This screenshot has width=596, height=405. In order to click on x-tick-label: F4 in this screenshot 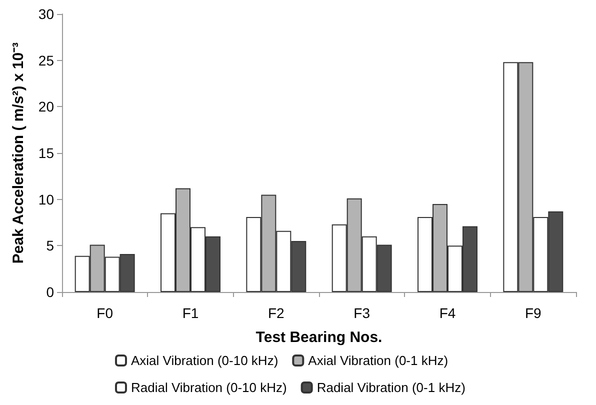, I will do `click(447, 313)`.